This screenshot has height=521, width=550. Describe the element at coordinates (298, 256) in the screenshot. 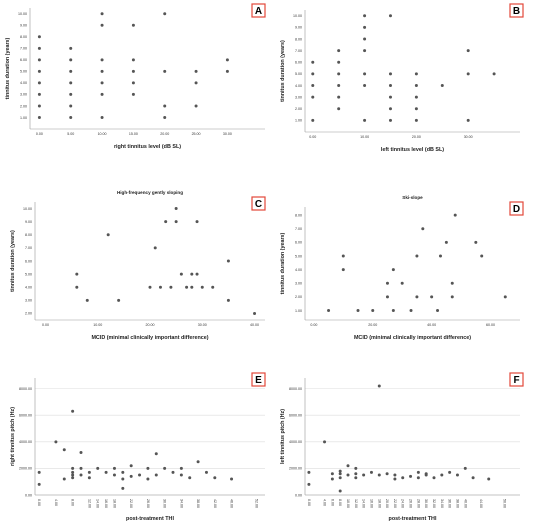

I see `y-tick-label: 5.00` at that location.